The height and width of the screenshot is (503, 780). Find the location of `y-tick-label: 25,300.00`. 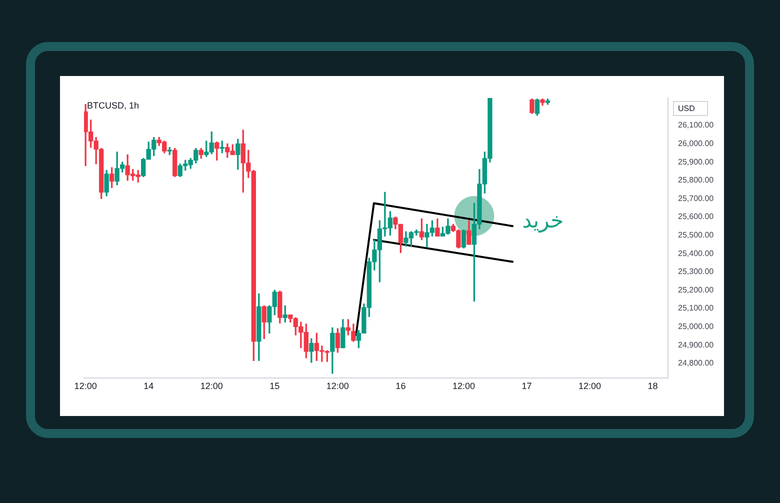

y-tick-label: 25,300.00 is located at coordinates (696, 271).